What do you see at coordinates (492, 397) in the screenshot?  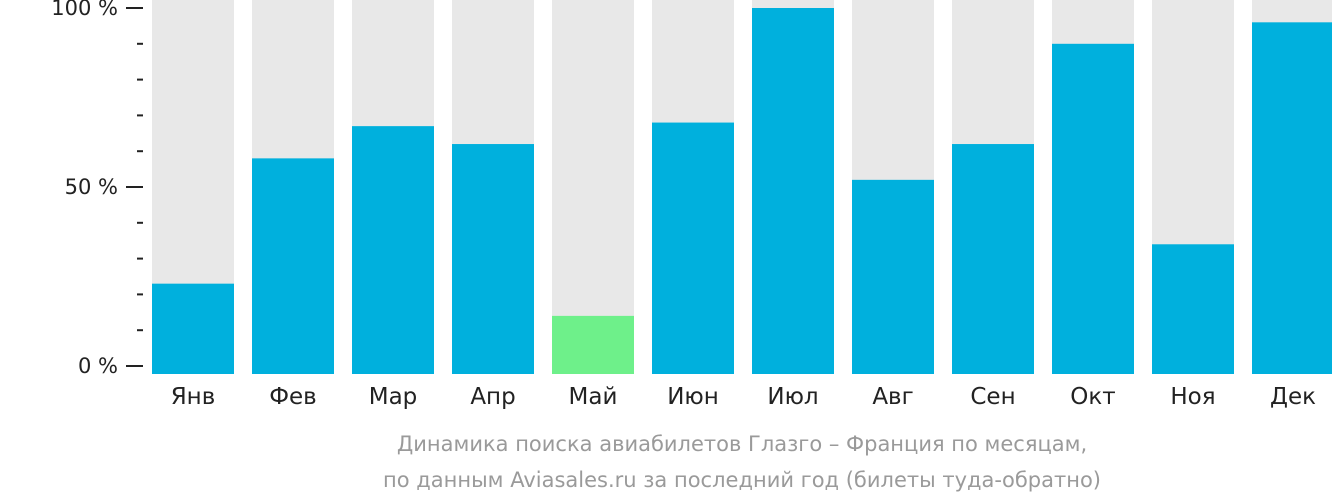 I see `x-tick-label-4: Апр` at bounding box center [492, 397].